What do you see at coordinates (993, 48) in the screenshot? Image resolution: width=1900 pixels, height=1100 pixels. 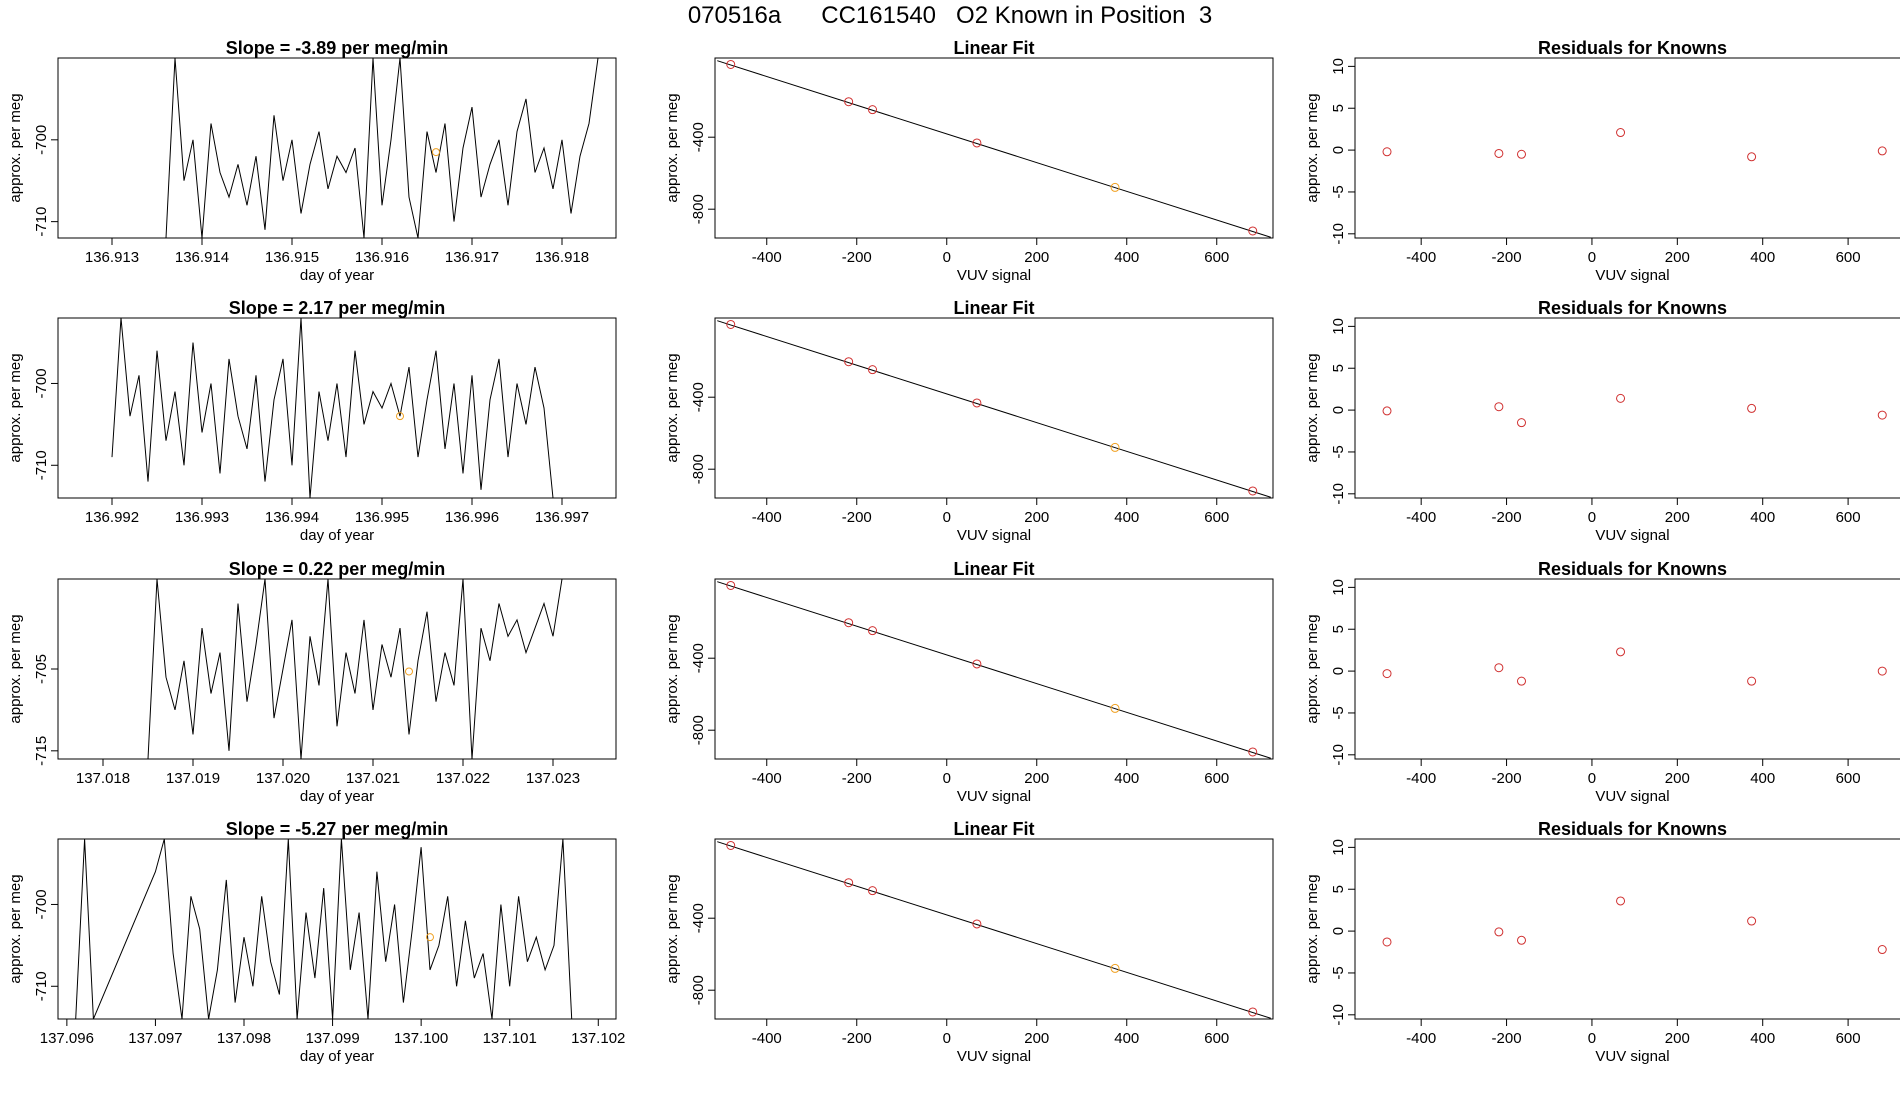 I see `panel-title: Linear Fit` at bounding box center [993, 48].